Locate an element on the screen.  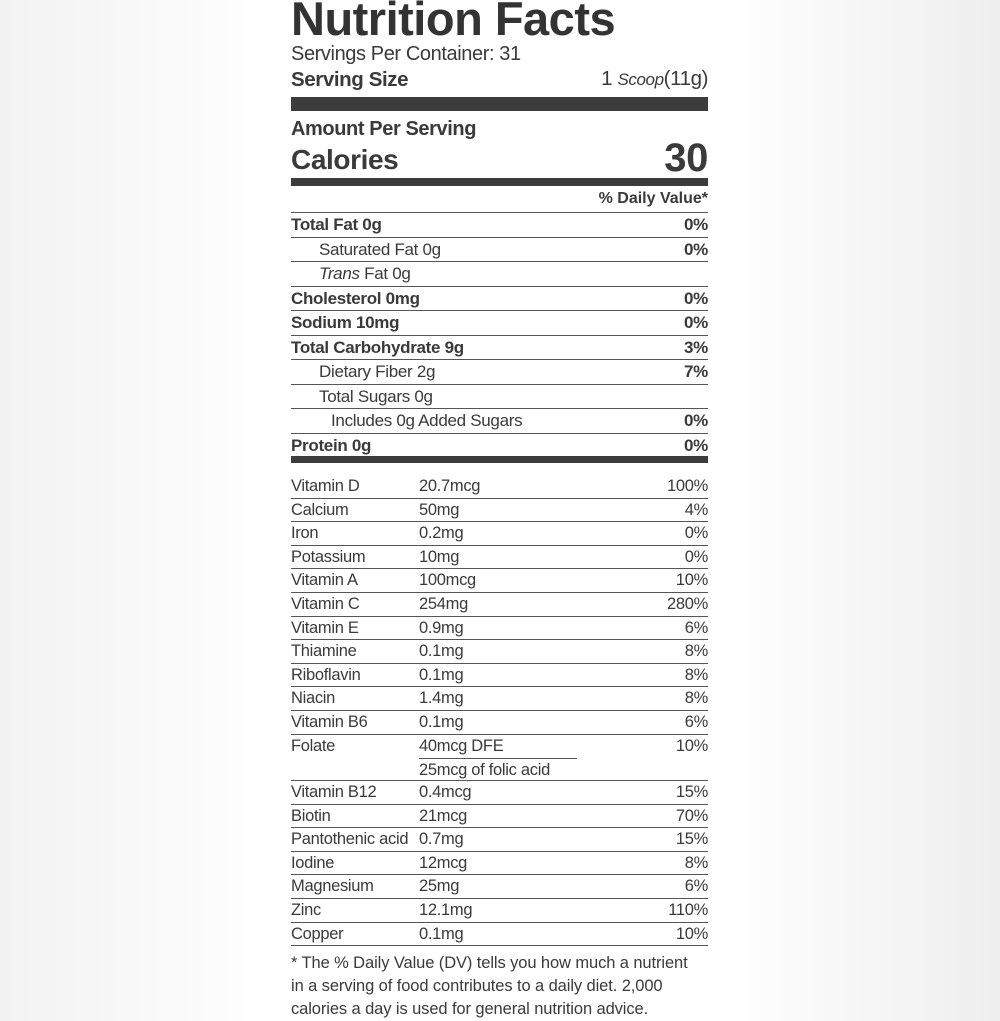
macro-row: Dietary Fiber 2g 7% is located at coordinates (499, 372).